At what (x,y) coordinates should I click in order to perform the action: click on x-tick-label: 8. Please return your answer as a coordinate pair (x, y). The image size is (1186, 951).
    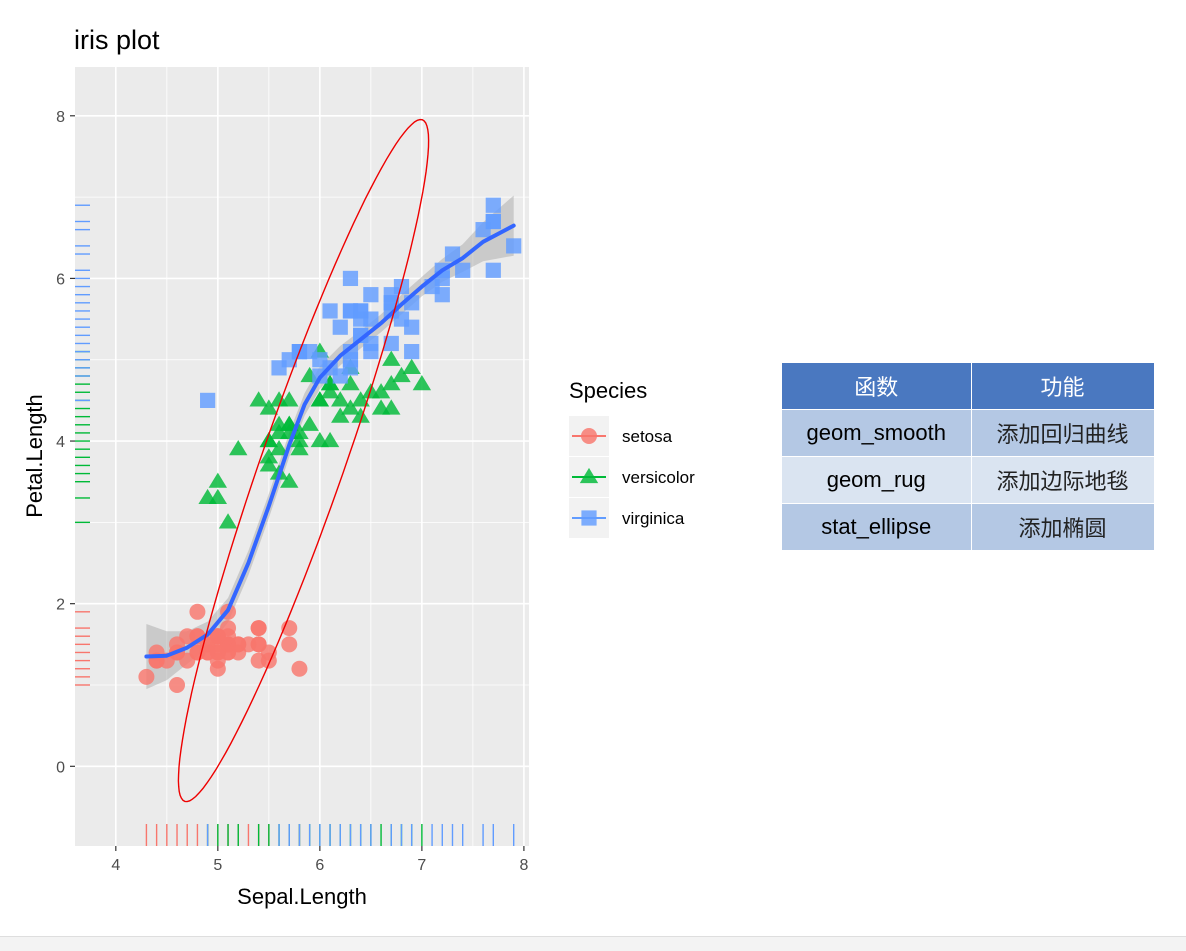
    Looking at the image, I should click on (523, 865).